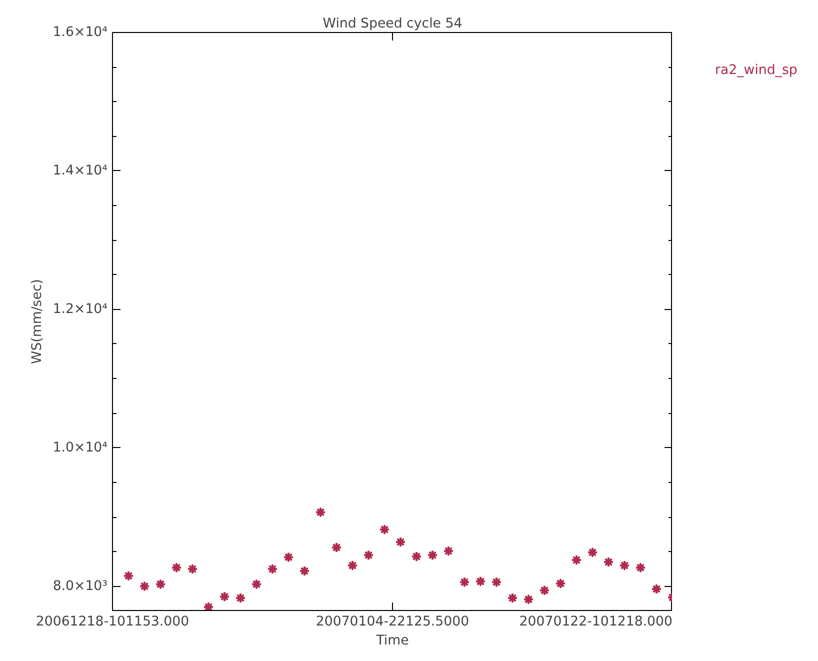 This screenshot has width=818, height=661. I want to click on chart-title: Wind Speed cycle 54, so click(392, 24).